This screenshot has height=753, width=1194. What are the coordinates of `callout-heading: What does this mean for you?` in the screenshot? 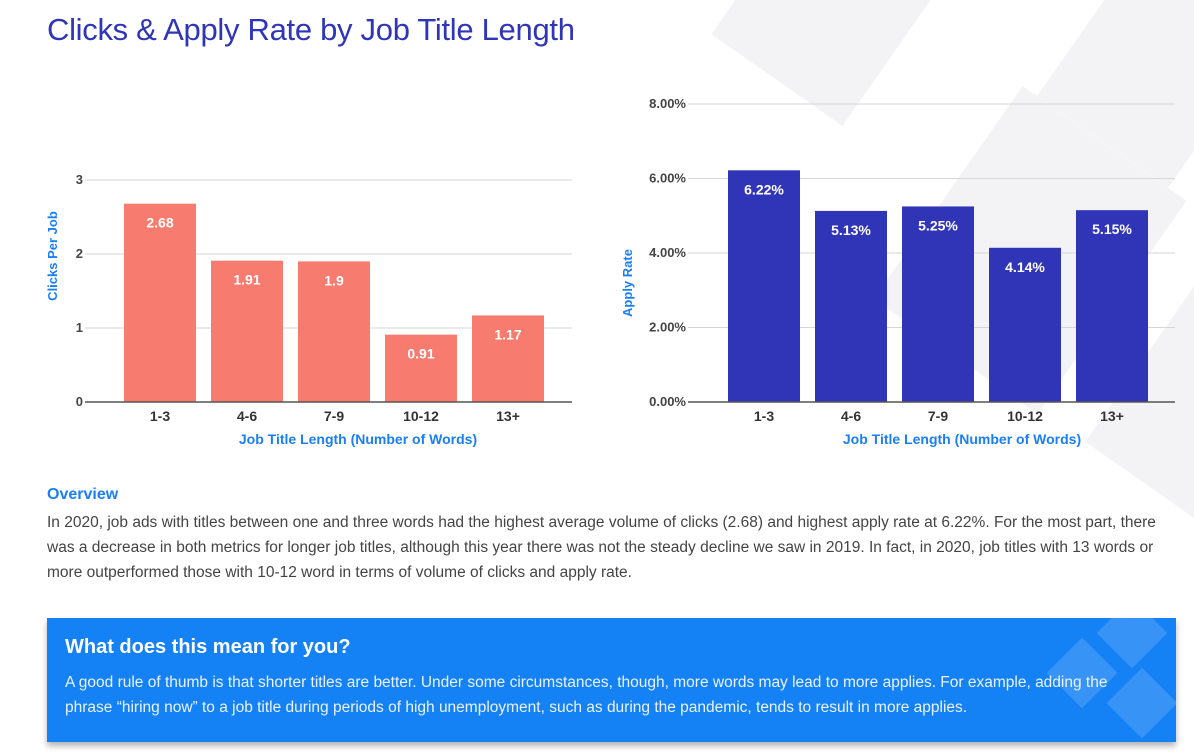 It's located at (208, 647).